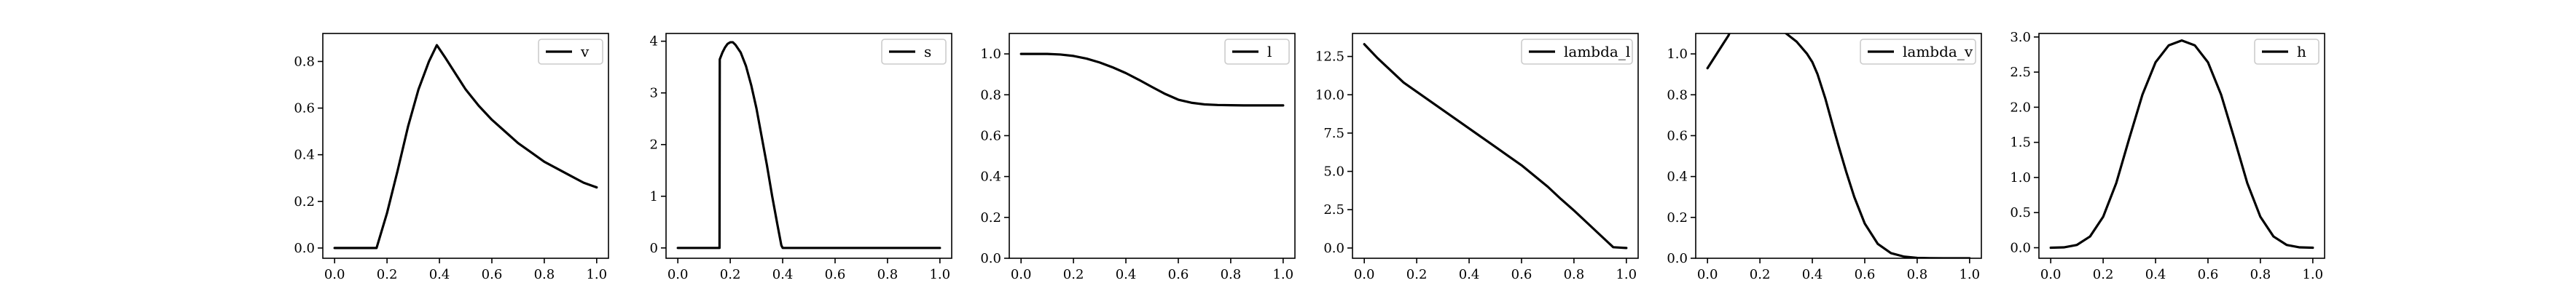  I want to click on y-tick-label: 10.0, so click(1329, 95).